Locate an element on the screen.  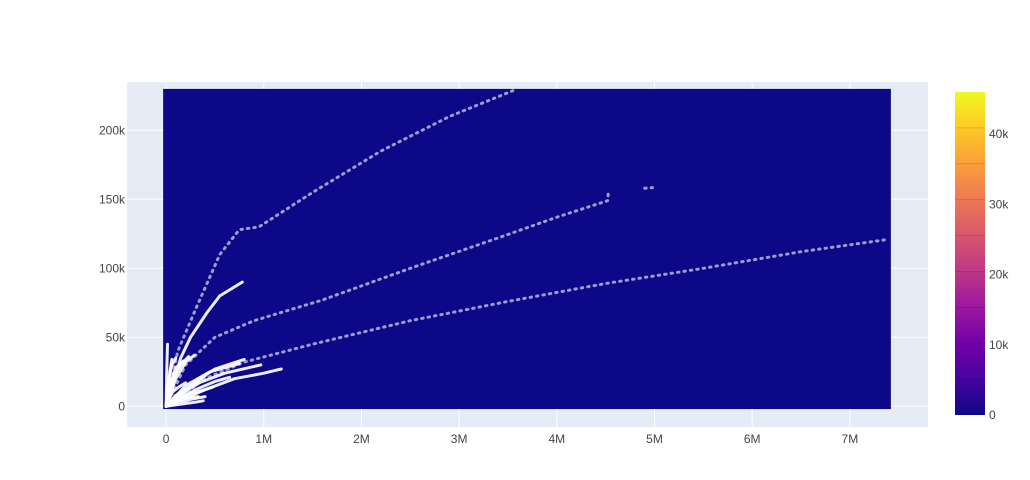
colorbar-tick-label: 10k is located at coordinates (999, 345).